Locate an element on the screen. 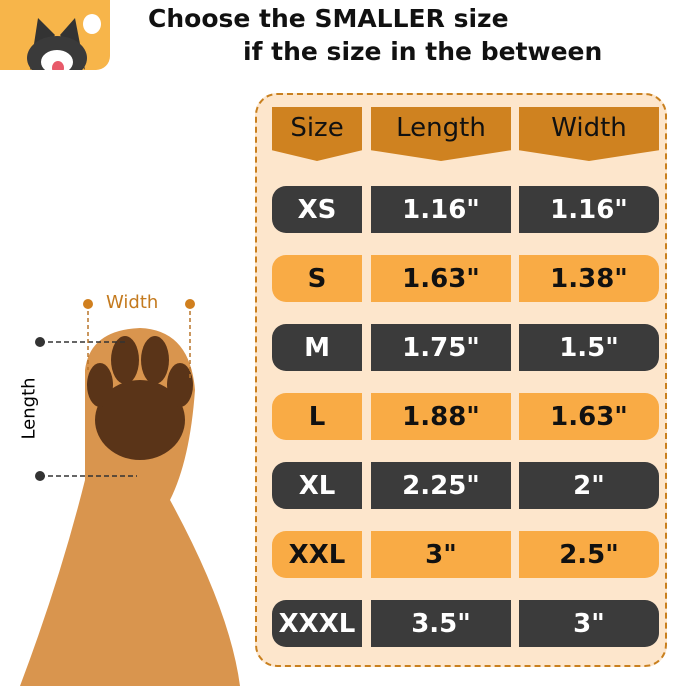 This screenshot has height=686, width=679. title-line-2: if the size in the between is located at coordinates (423, 51).